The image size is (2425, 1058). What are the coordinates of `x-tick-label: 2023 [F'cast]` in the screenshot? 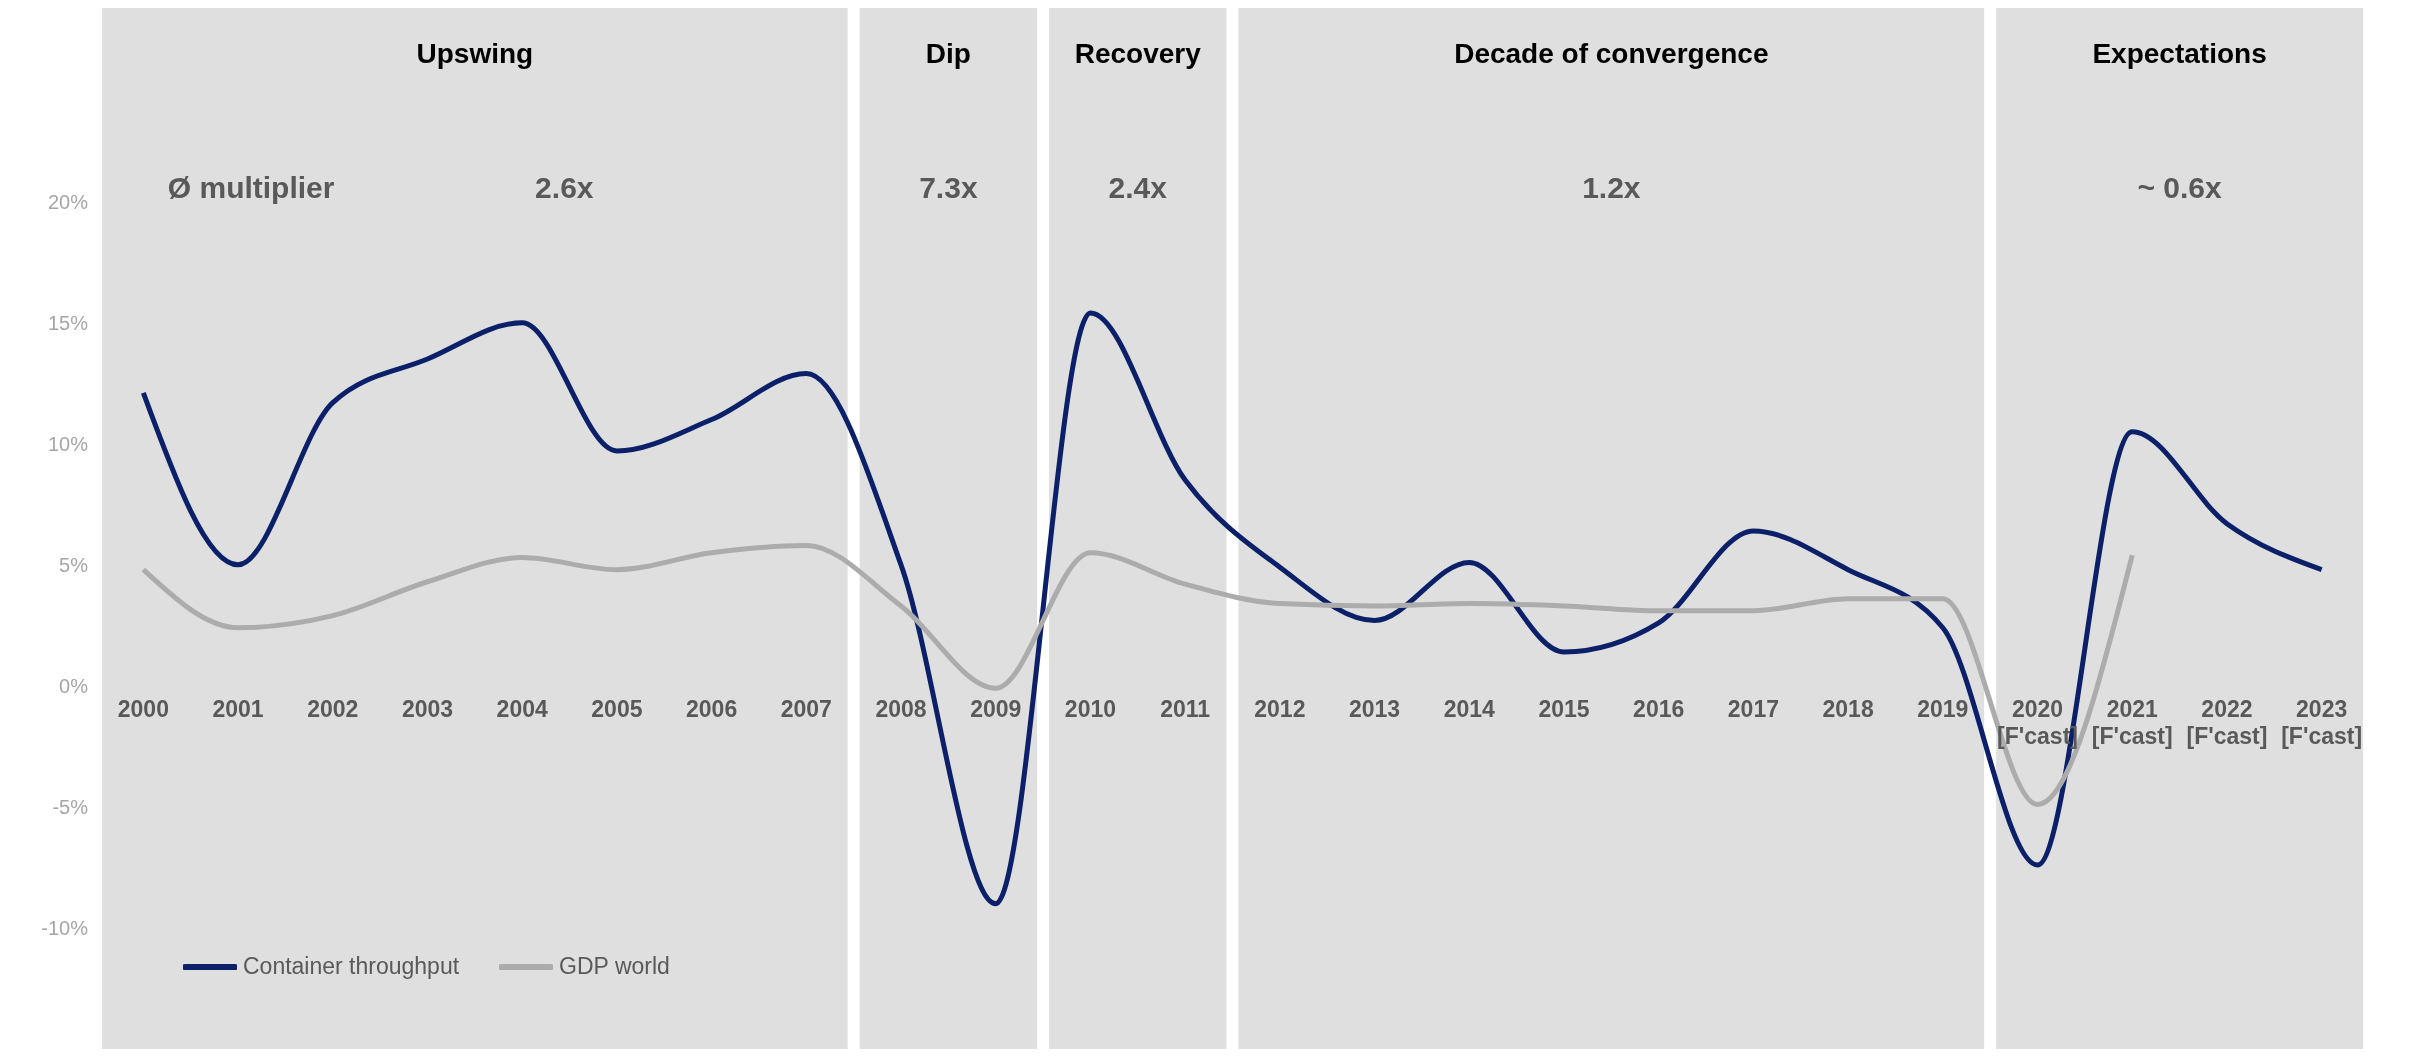 It's located at (2322, 722).